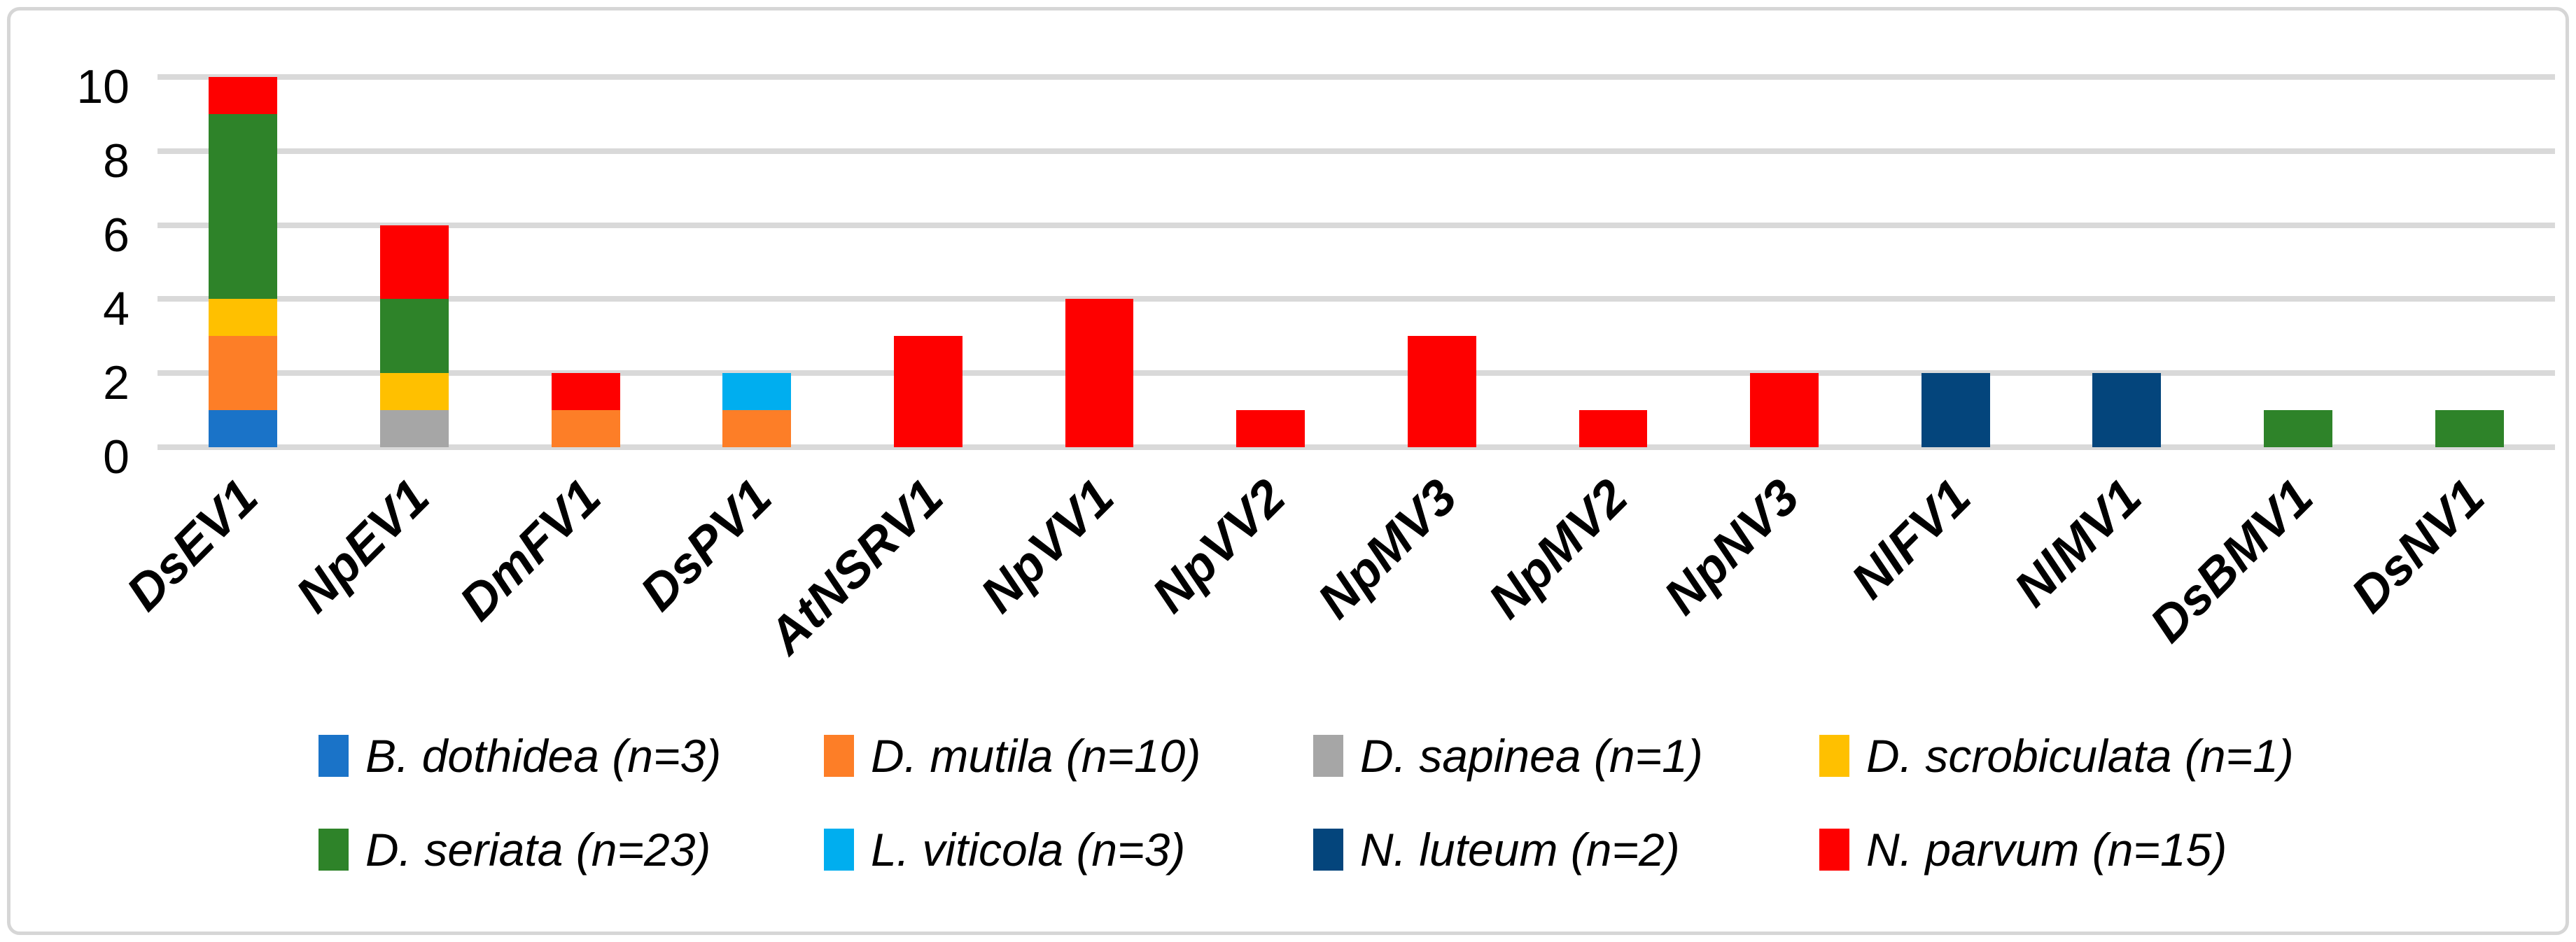  I want to click on x-axis-label: DsPV1, so click(706, 545).